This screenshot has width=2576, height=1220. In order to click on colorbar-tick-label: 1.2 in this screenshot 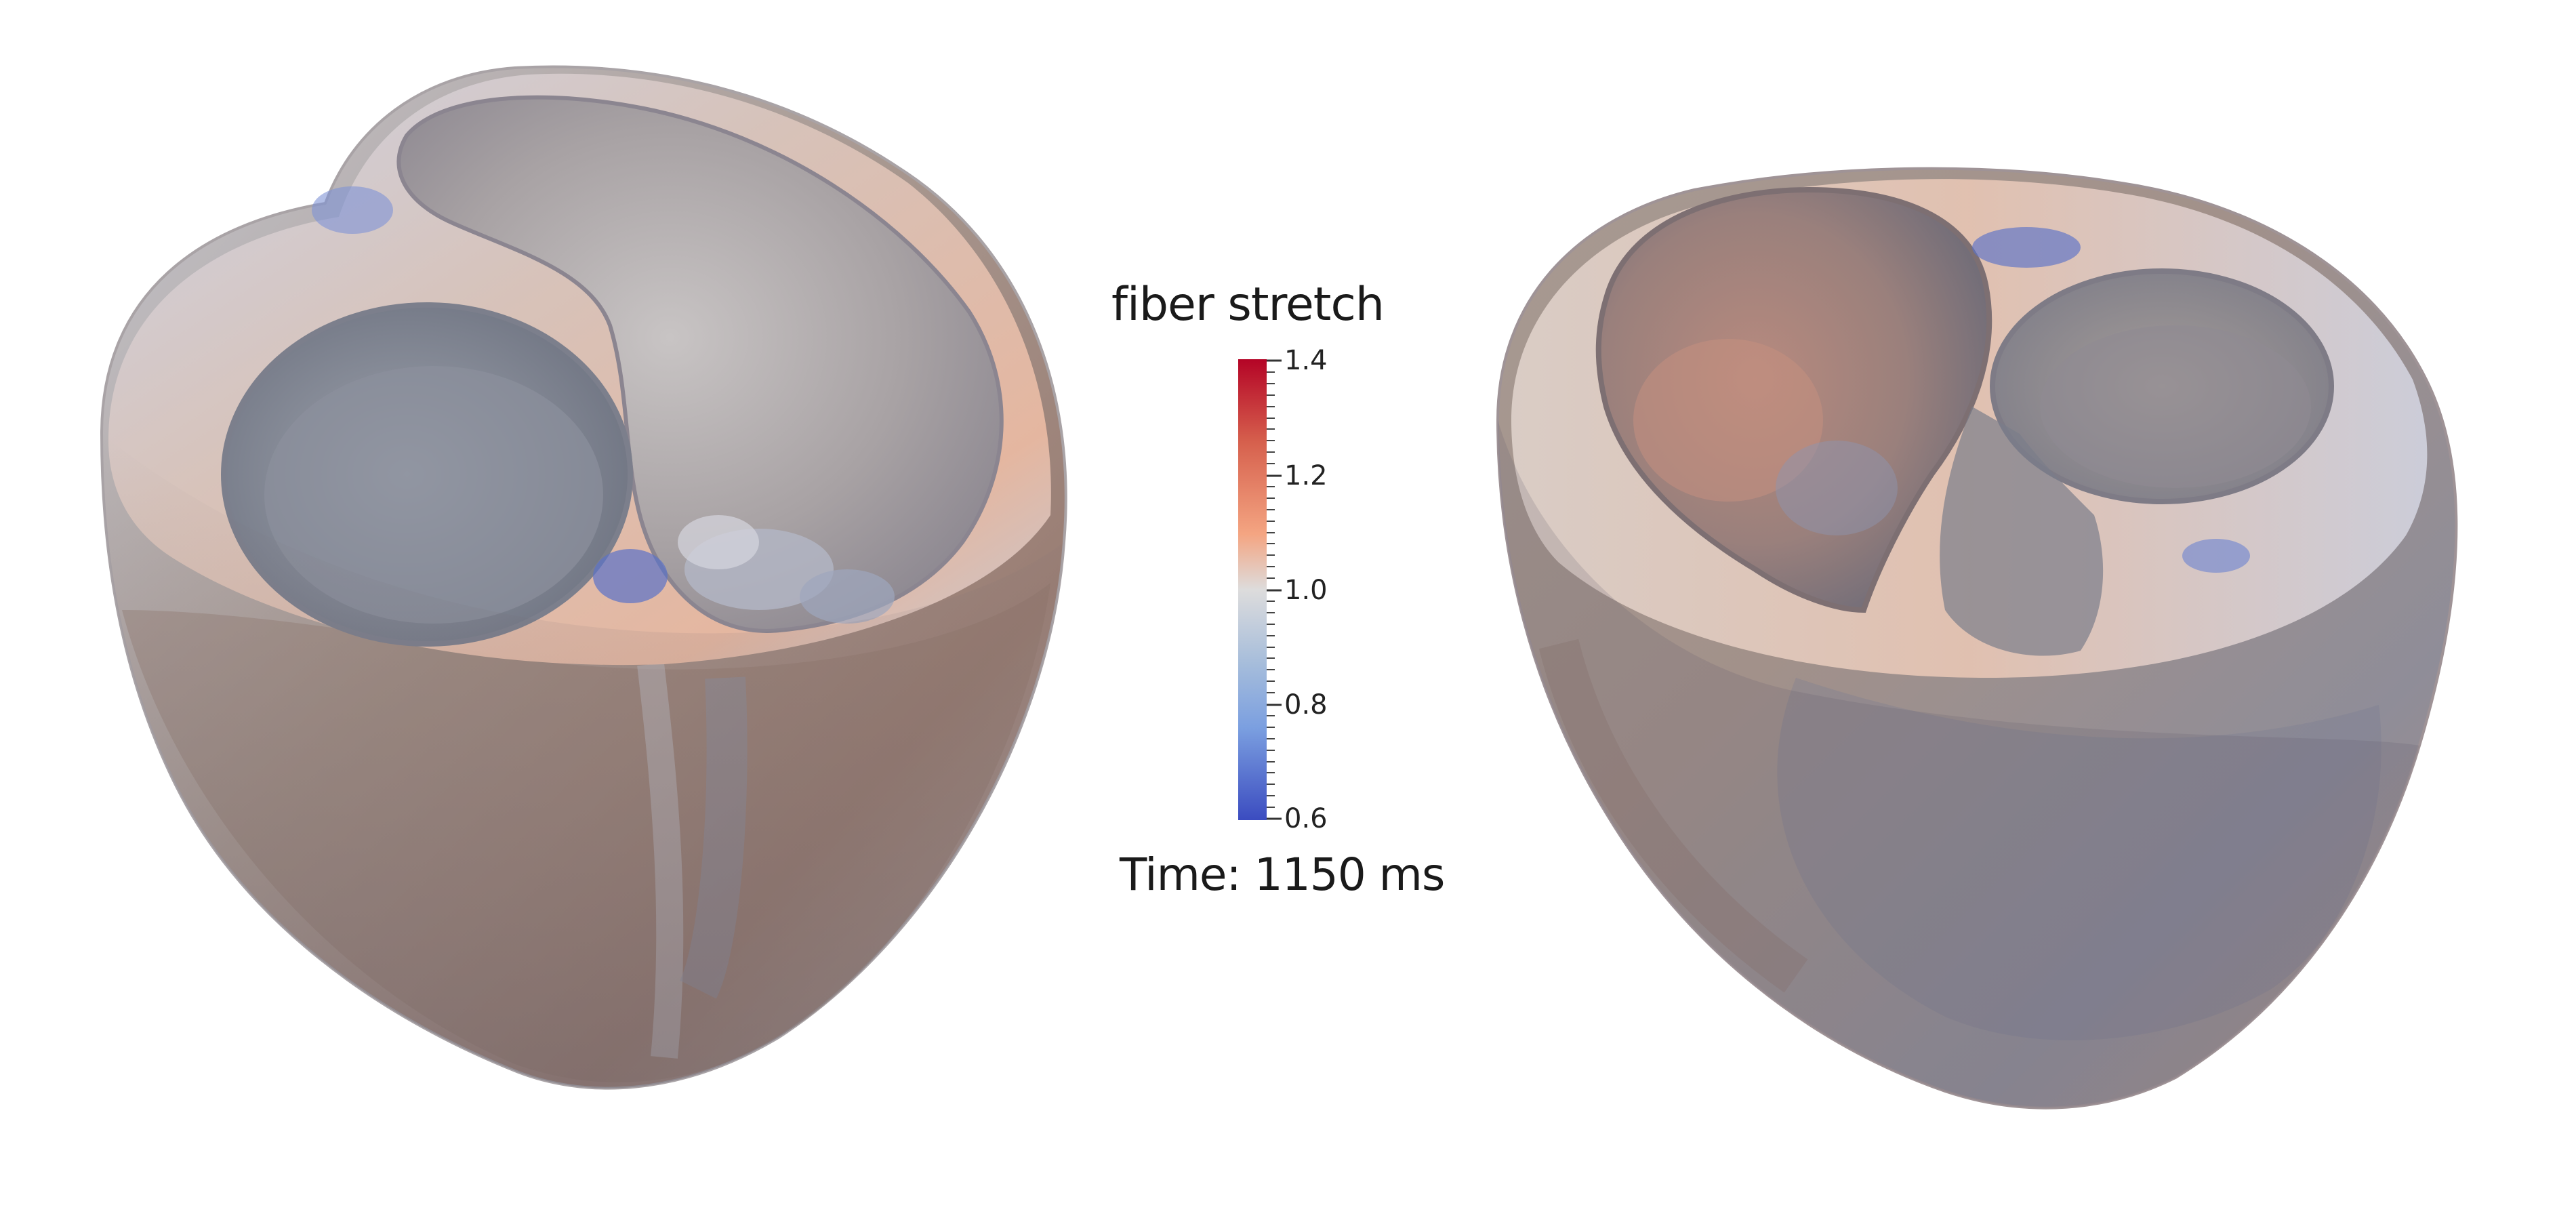, I will do `click(1306, 475)`.